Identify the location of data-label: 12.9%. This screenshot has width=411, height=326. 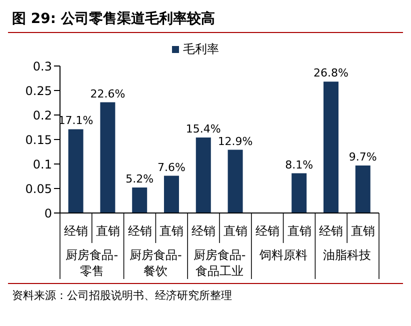
(235, 141).